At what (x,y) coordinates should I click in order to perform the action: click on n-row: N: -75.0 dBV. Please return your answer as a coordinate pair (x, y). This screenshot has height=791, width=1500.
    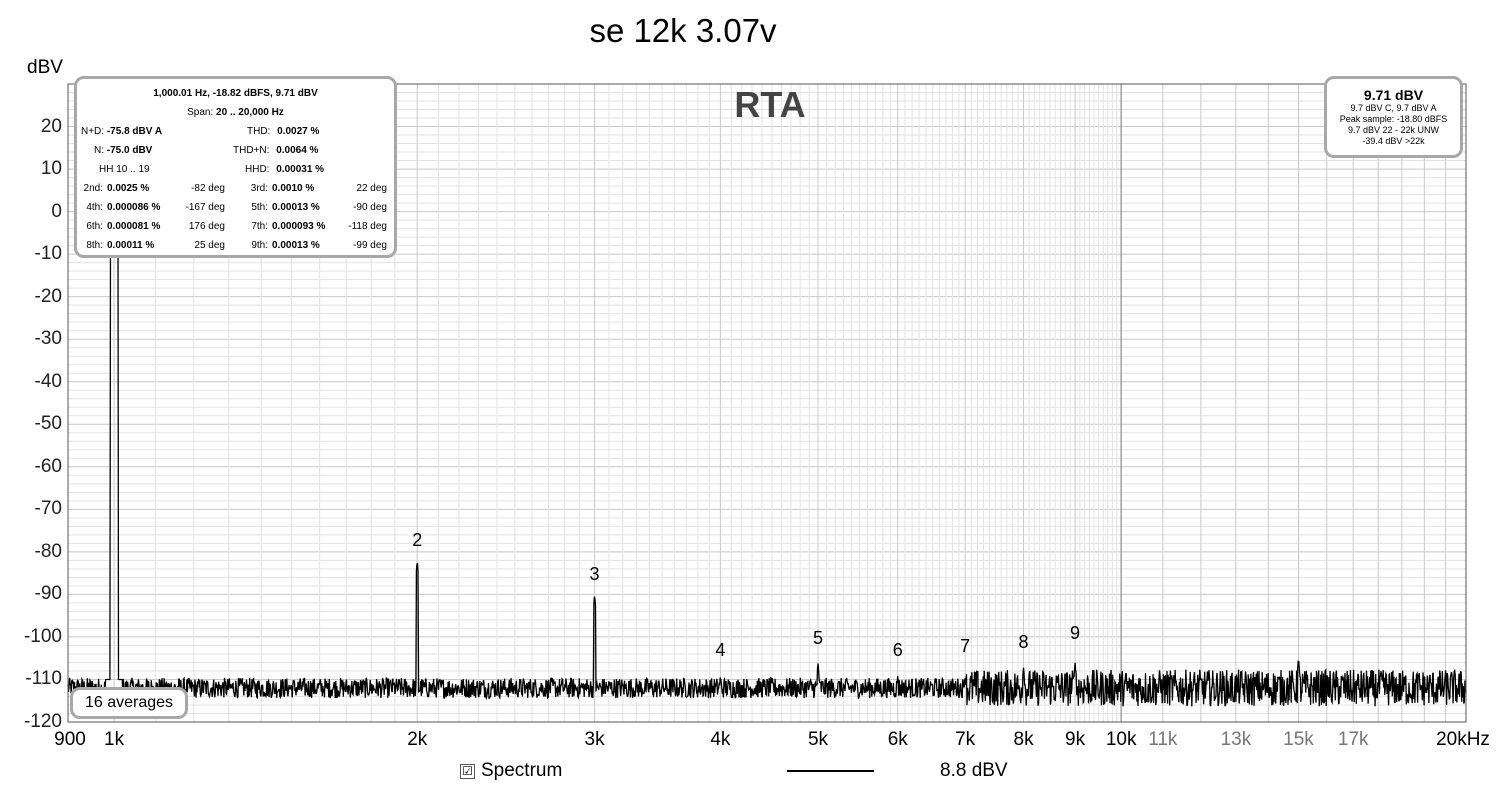
    Looking at the image, I should click on (123, 150).